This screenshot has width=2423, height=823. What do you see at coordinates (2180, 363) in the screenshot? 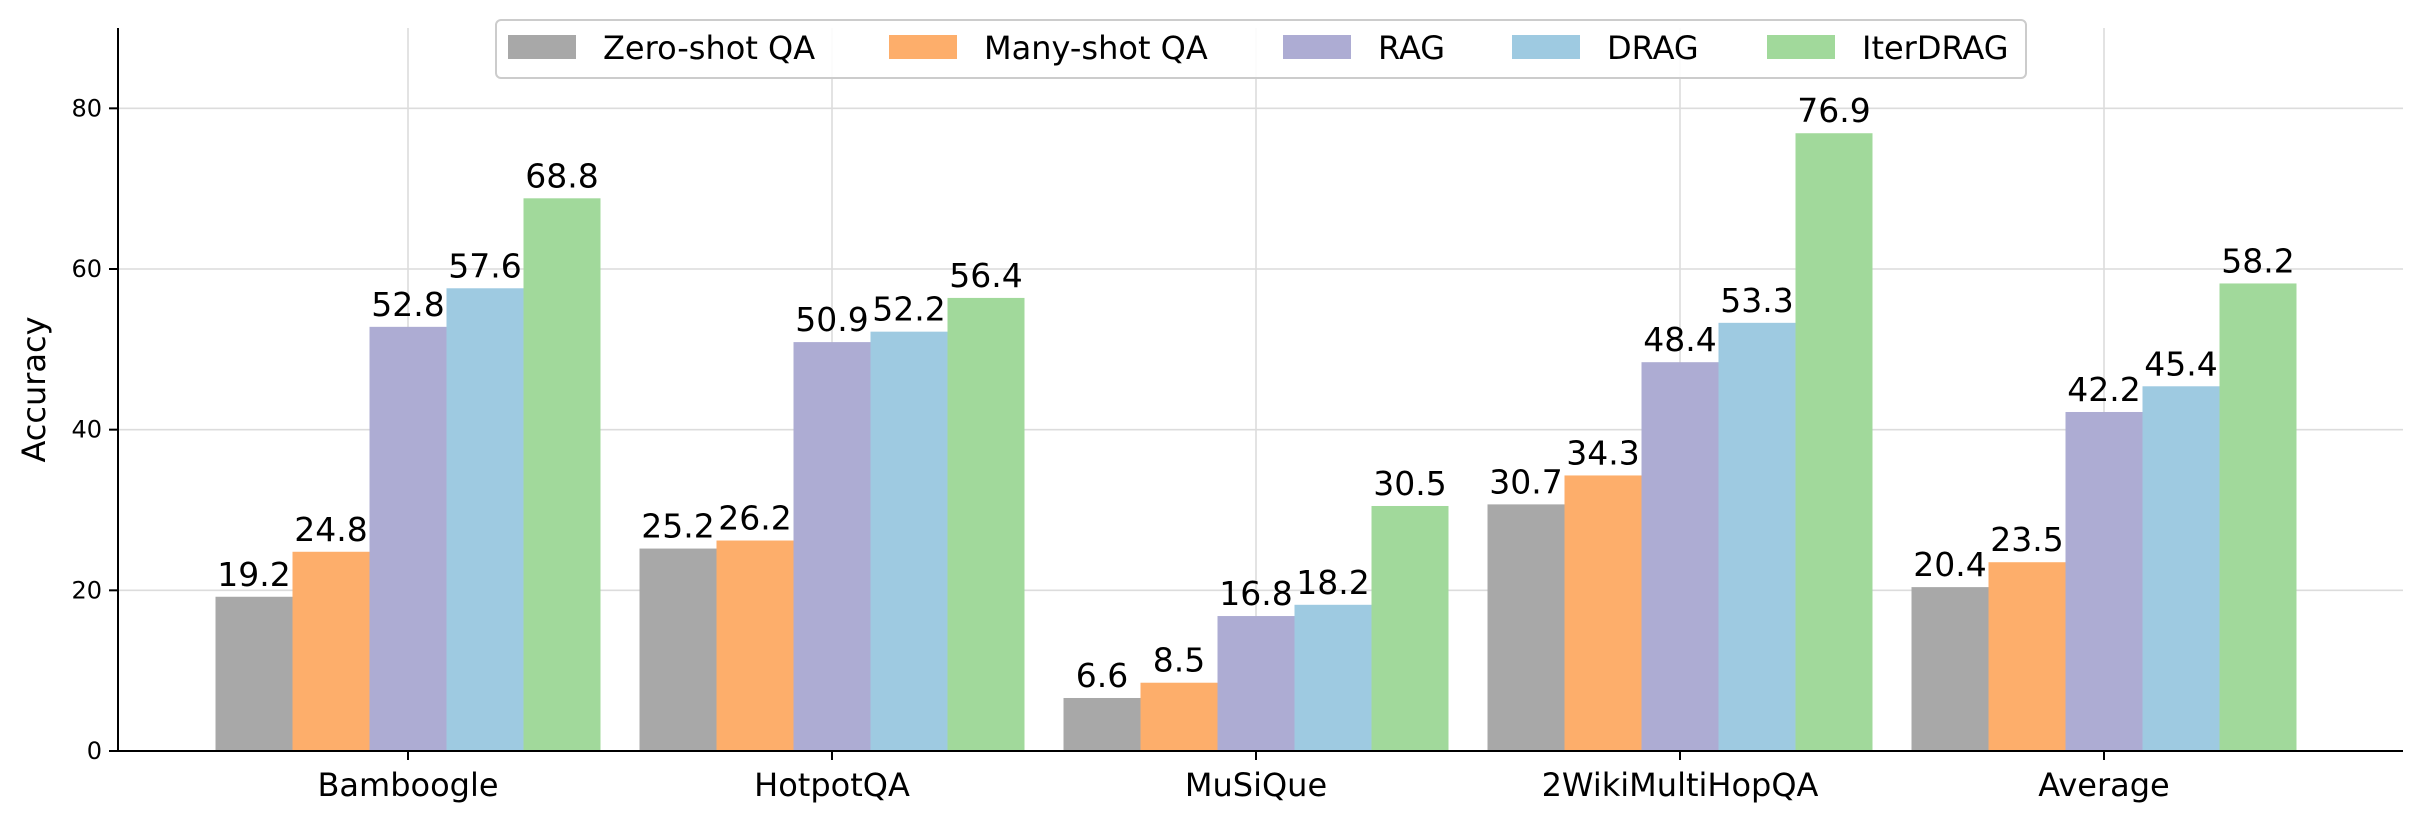
I see `data-label: 45.4` at bounding box center [2180, 363].